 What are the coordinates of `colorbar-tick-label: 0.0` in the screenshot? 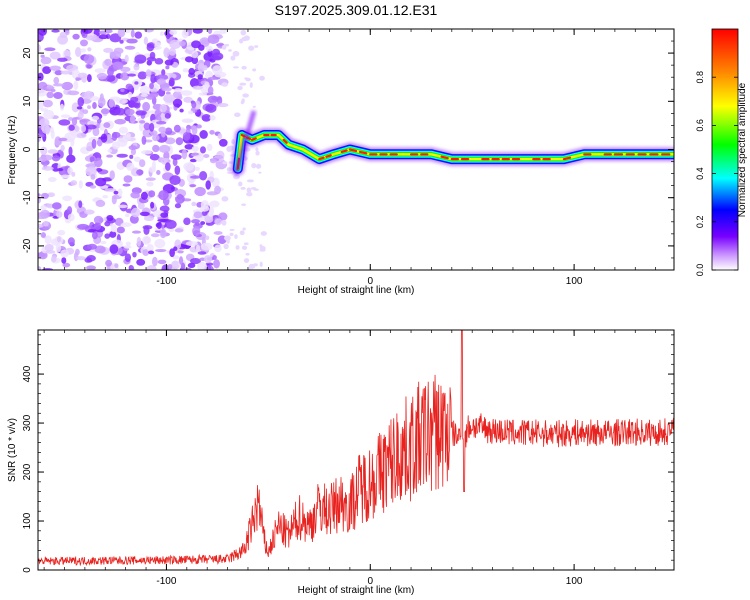 It's located at (700, 270).